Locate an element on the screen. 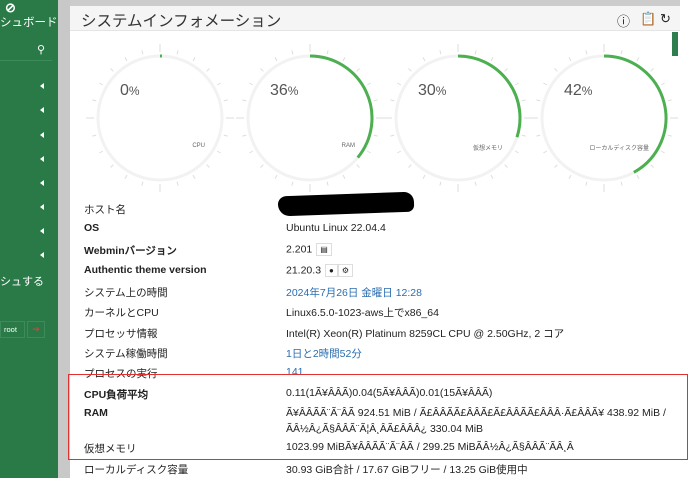  changelog-button: ▤ is located at coordinates (324, 249).